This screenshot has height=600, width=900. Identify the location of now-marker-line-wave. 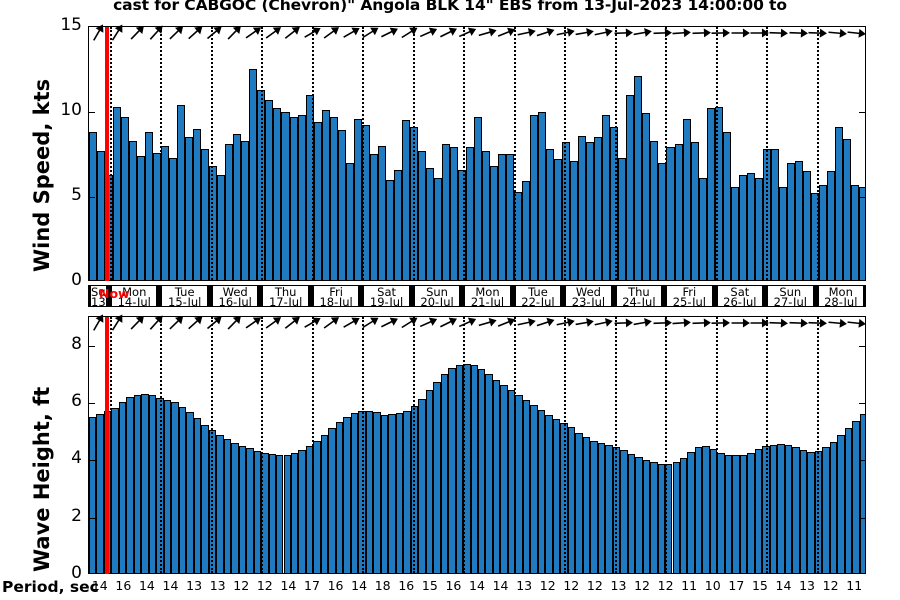
(107, 445).